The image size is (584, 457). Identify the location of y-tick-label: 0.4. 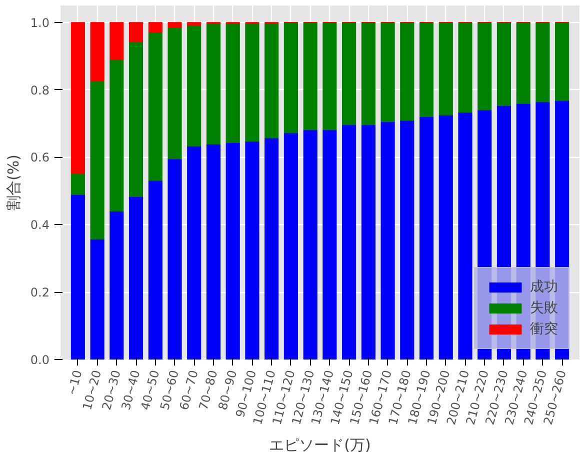
(40, 225).